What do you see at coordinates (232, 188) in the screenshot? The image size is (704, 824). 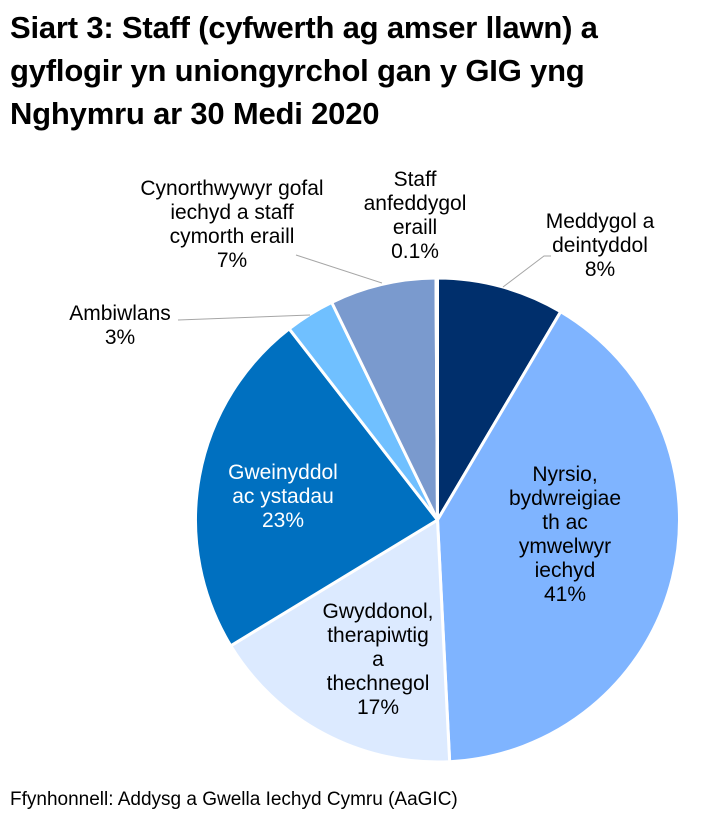 I see `label-text: Cynorthwywyr gofal` at bounding box center [232, 188].